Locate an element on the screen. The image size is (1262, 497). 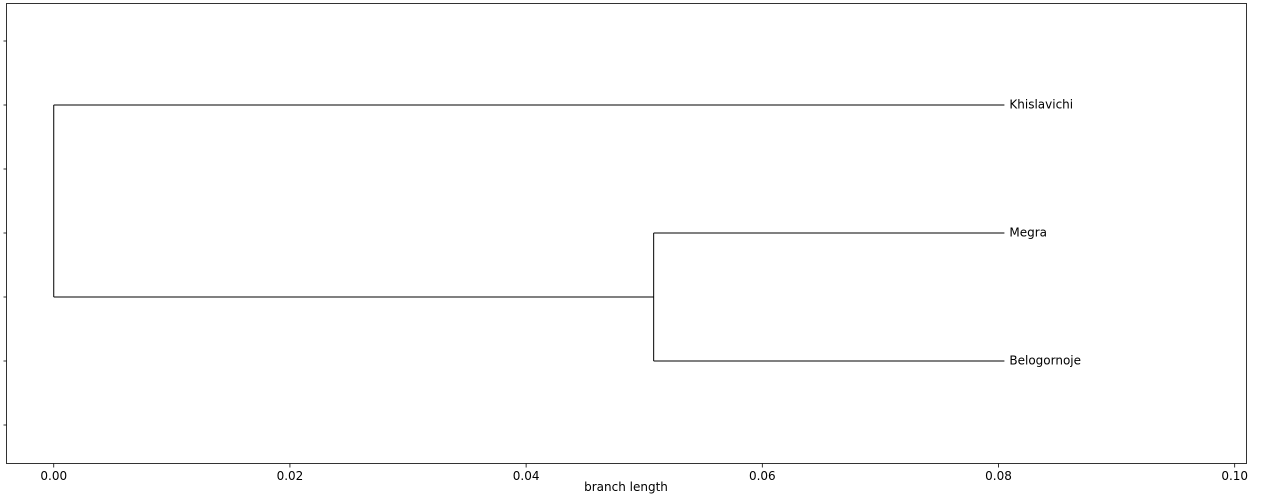
x-tick-label: 0.10 is located at coordinates (1234, 476).